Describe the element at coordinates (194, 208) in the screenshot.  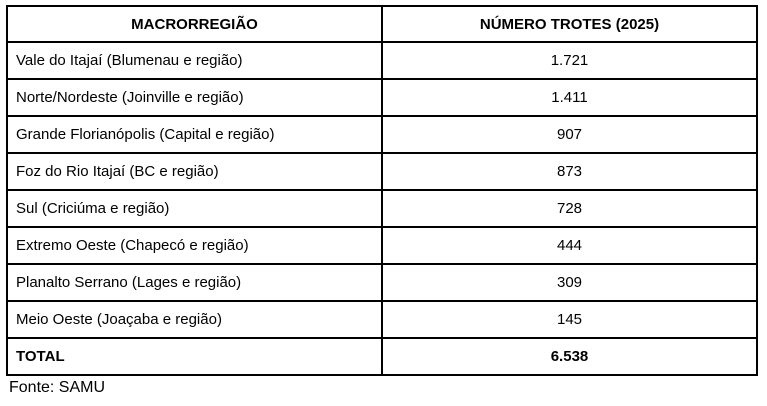
I see `region-cell: Sul (Criciúma e região)` at that location.